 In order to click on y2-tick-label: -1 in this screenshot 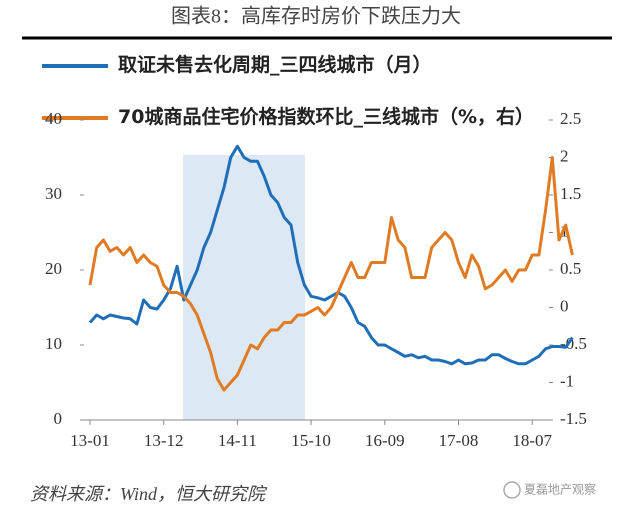, I will do `click(567, 380)`.